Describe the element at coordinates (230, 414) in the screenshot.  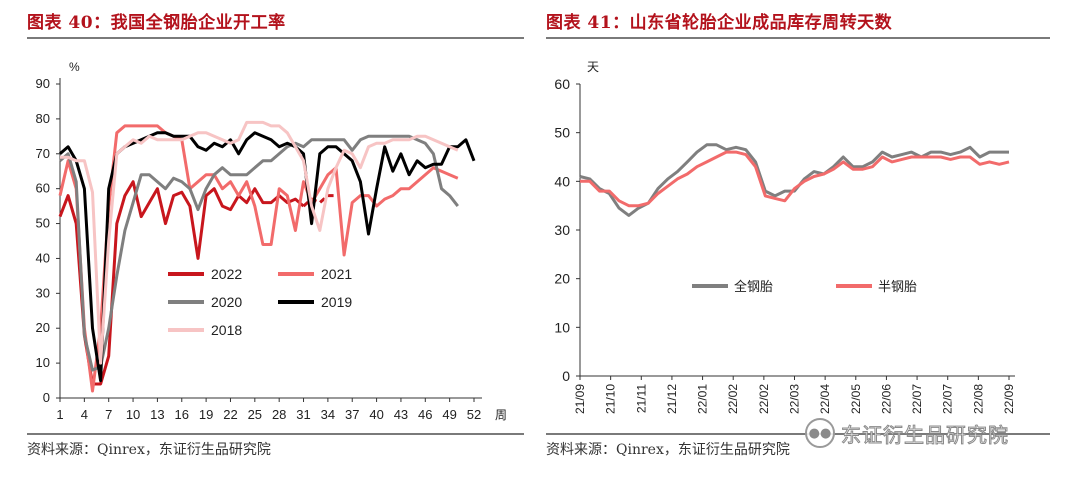
I see `left-x-tick-label: 22` at that location.